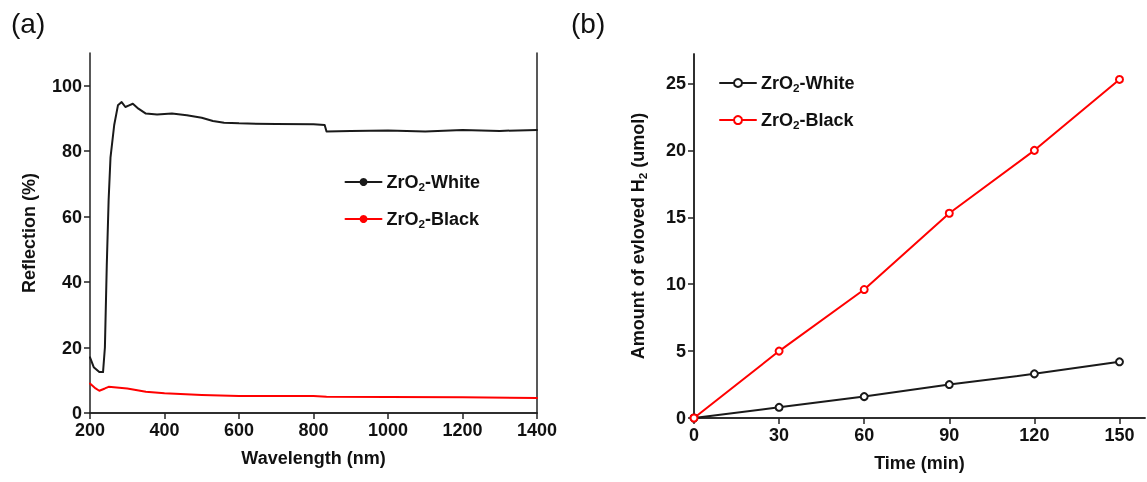 This screenshot has width=1147, height=482. I want to click on x-tick-label: 400, so click(164, 430).